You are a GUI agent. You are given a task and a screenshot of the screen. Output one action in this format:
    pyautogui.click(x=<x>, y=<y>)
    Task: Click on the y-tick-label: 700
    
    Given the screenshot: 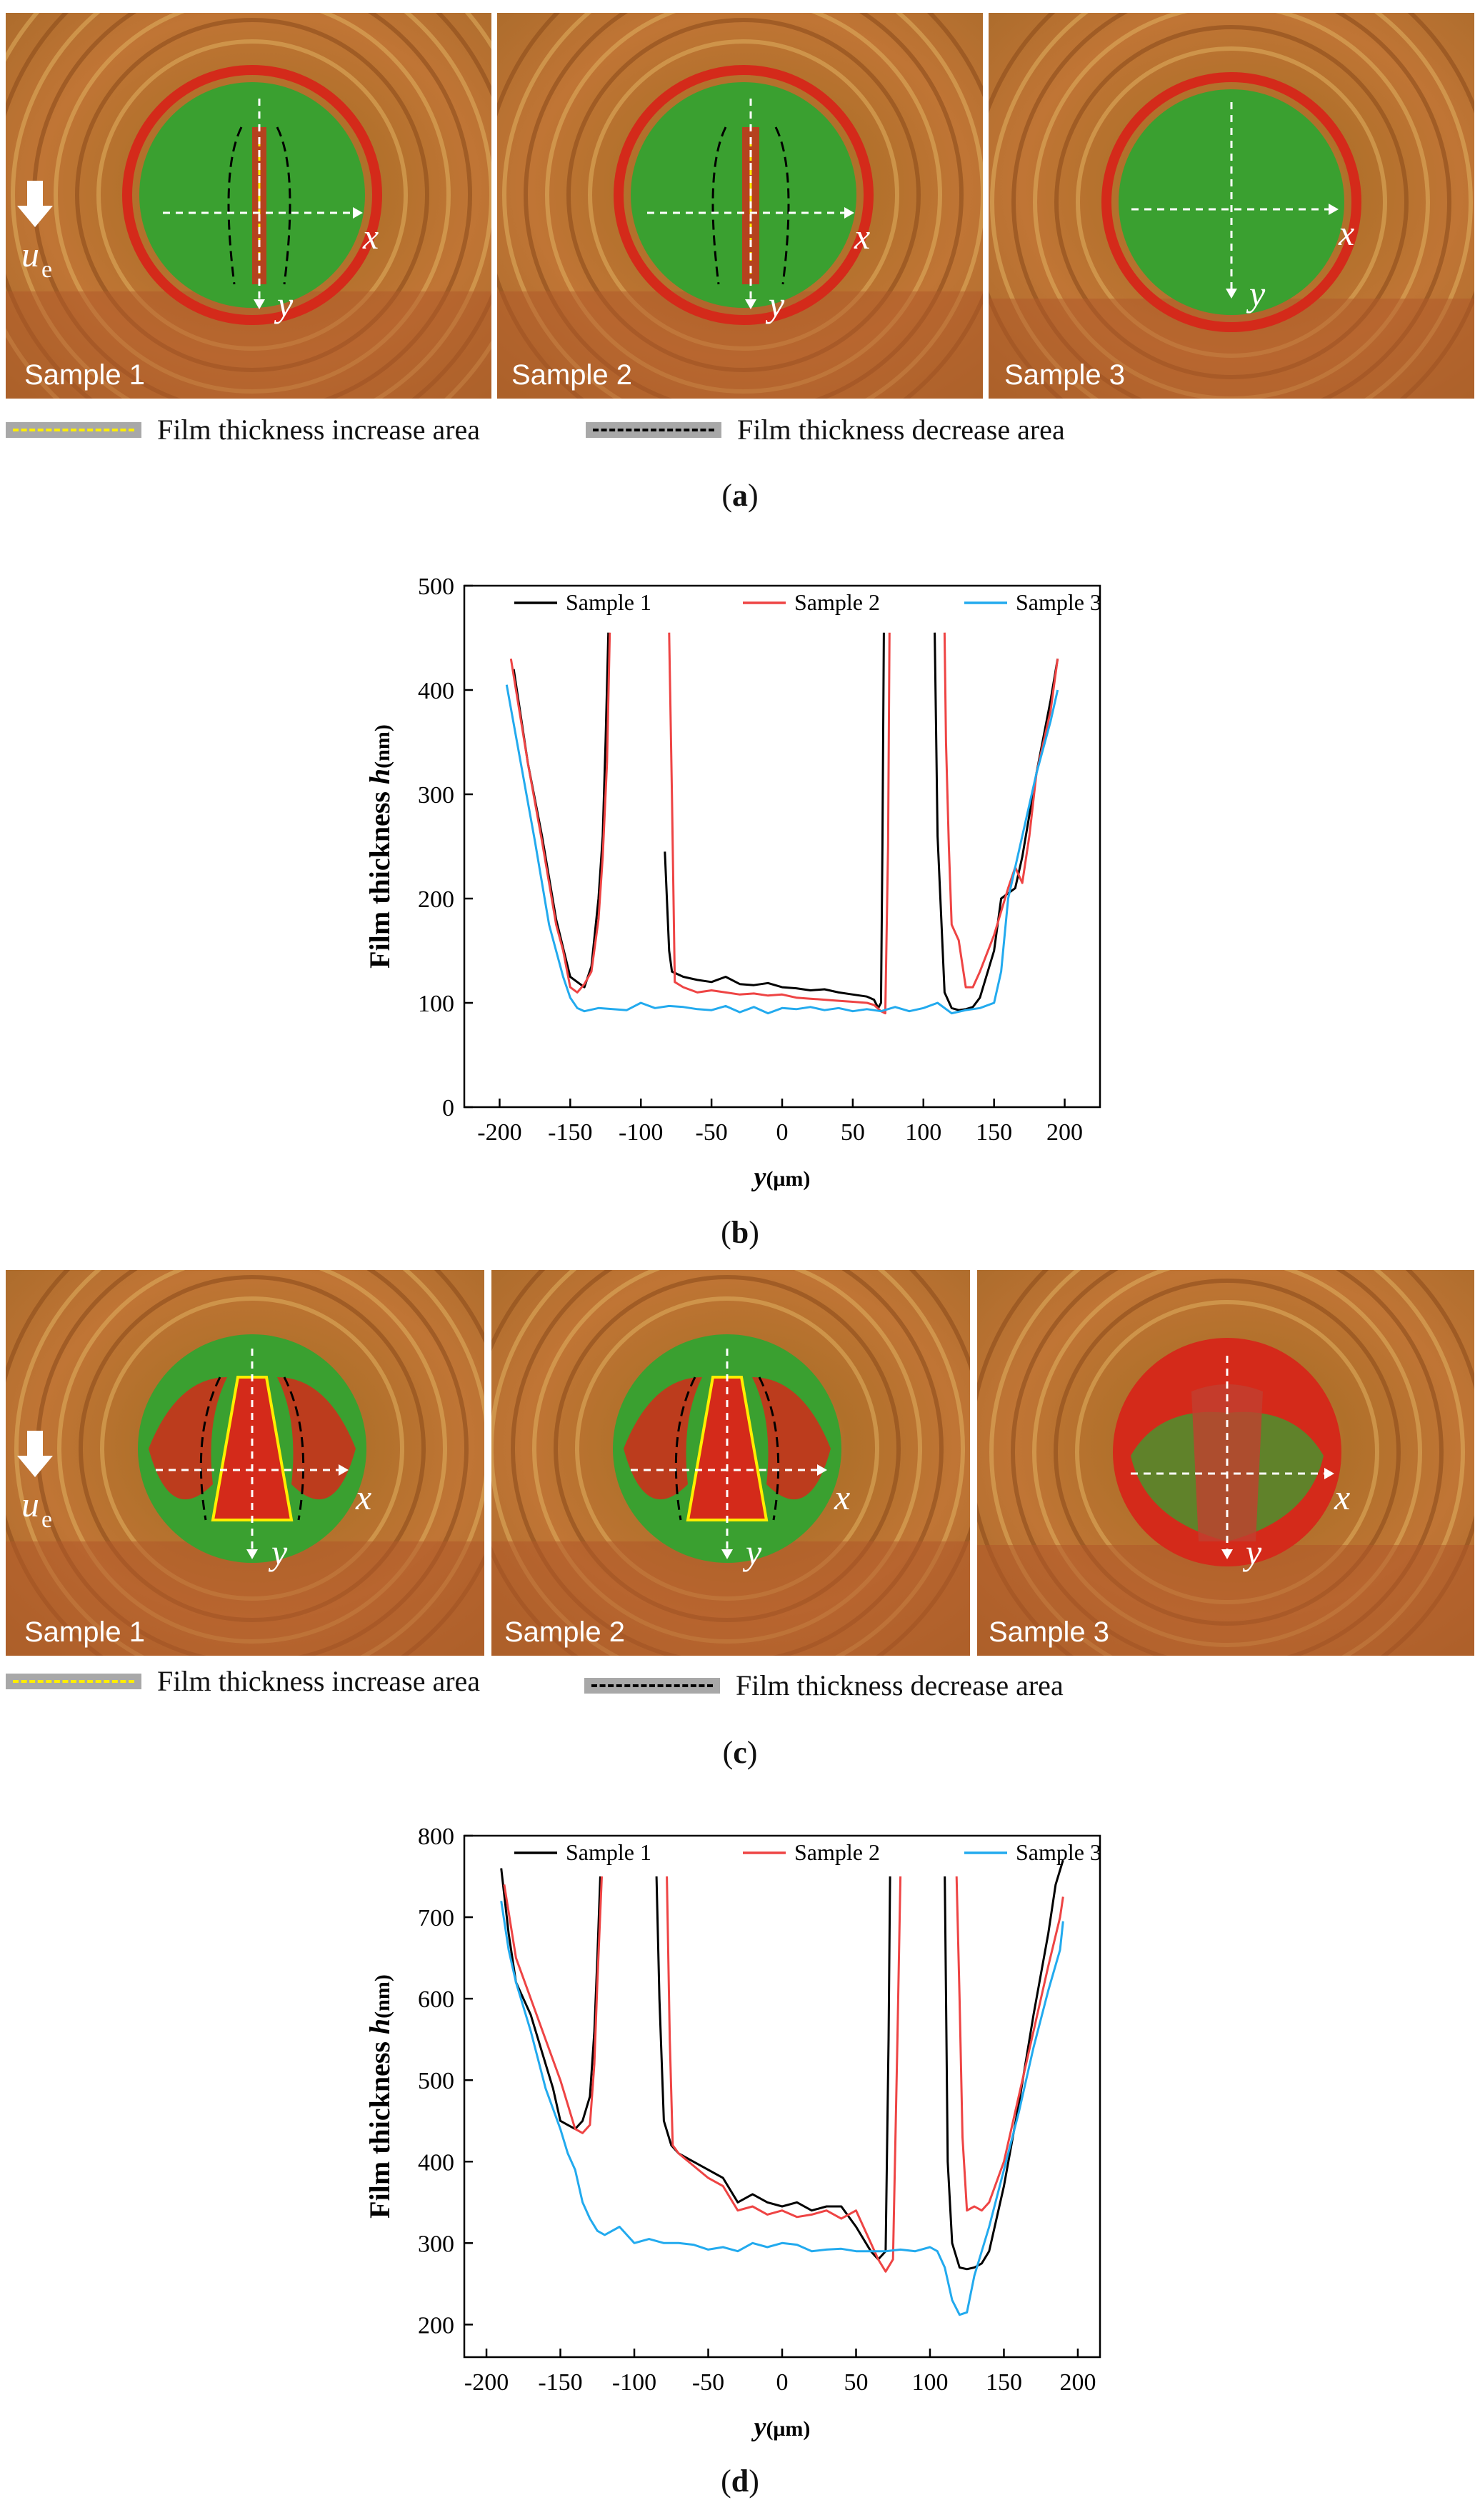 What is the action you would take?
    pyautogui.click(x=436, y=1918)
    